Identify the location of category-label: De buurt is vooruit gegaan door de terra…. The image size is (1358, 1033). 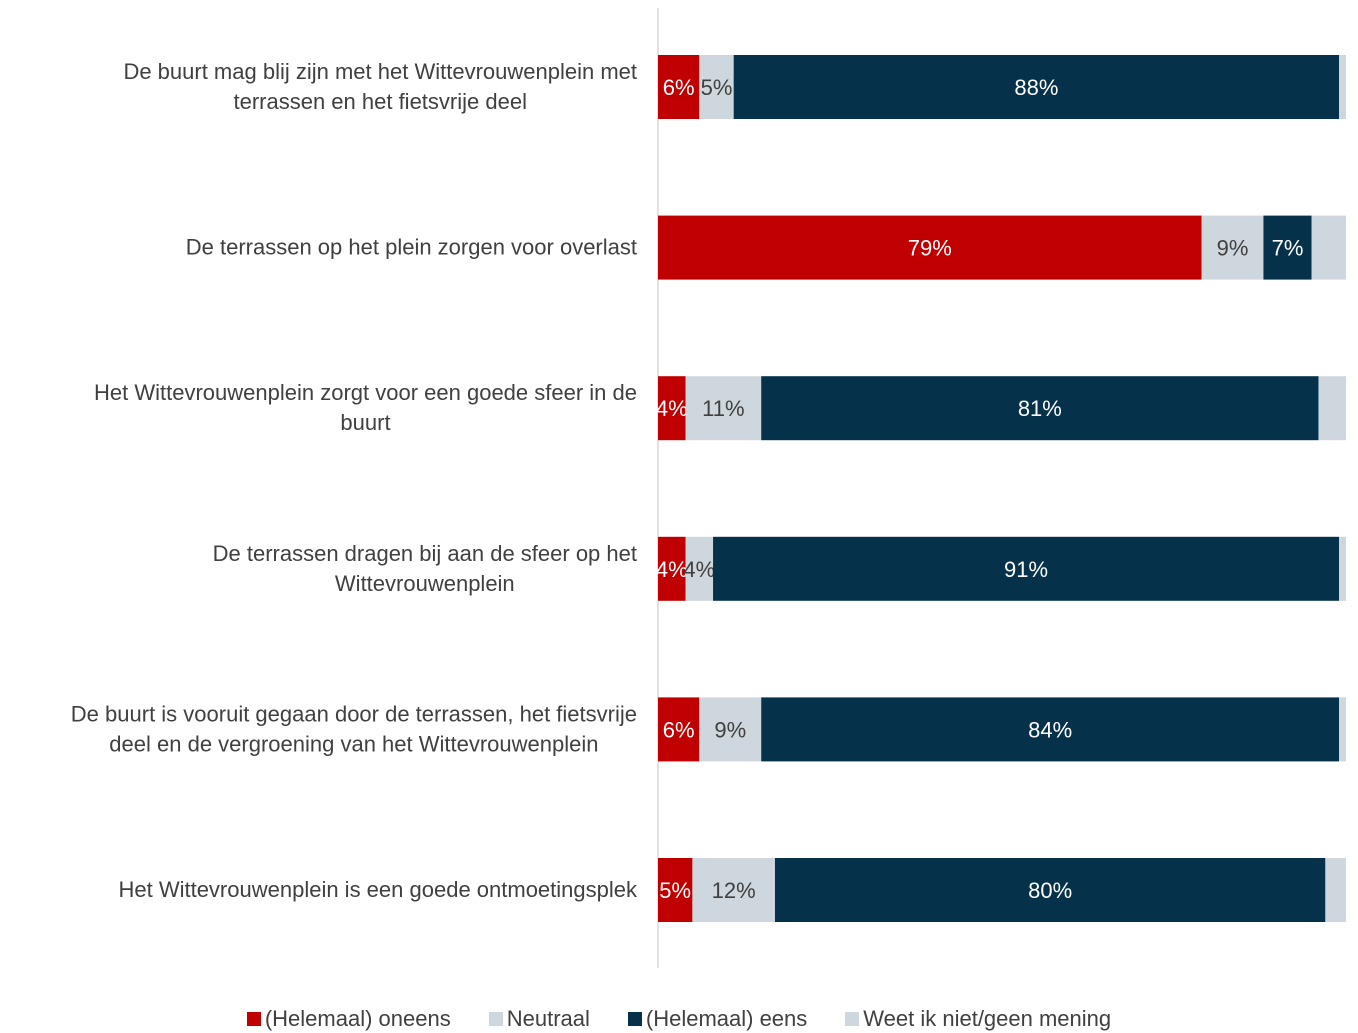
(354, 728).